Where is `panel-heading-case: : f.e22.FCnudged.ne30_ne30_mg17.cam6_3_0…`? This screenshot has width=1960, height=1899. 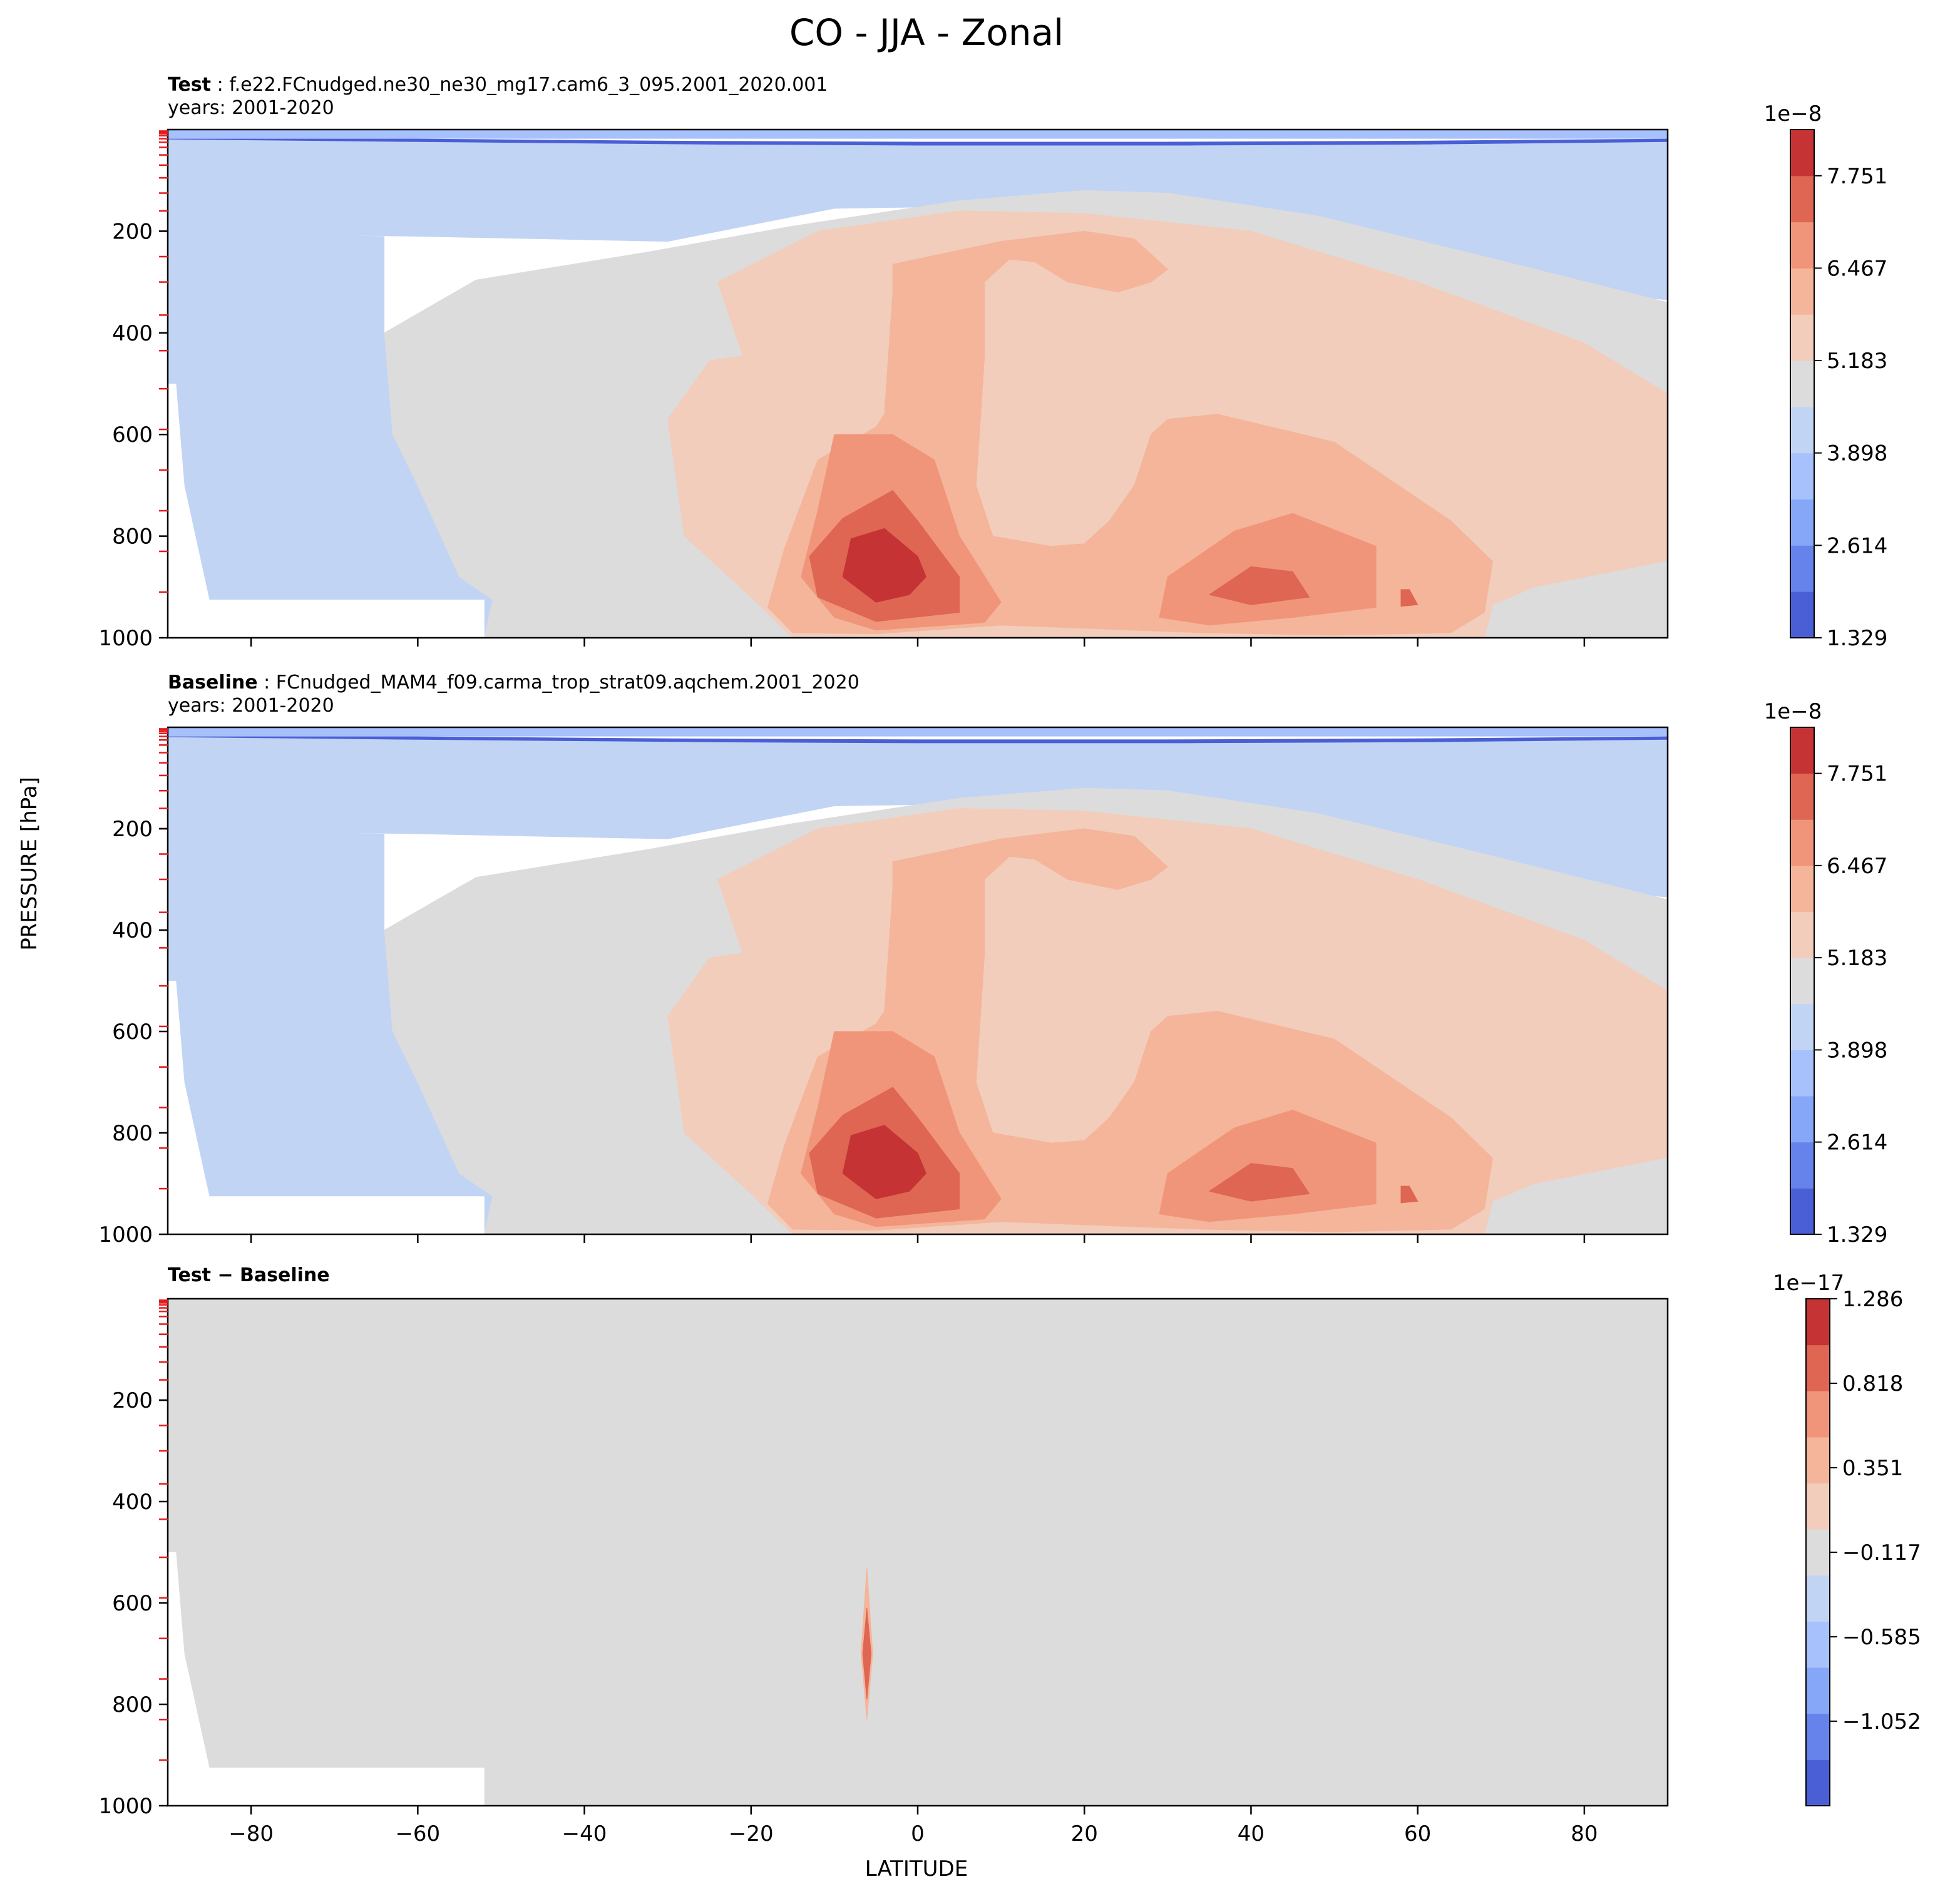 panel-heading-case: : f.e22.FCnudged.ne30_ne30_mg17.cam6_3_0… is located at coordinates (519, 85).